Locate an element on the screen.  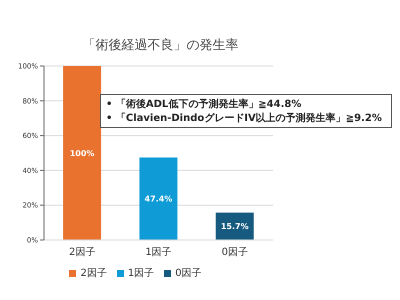
legend-label: 0因子 is located at coordinates (188, 273).